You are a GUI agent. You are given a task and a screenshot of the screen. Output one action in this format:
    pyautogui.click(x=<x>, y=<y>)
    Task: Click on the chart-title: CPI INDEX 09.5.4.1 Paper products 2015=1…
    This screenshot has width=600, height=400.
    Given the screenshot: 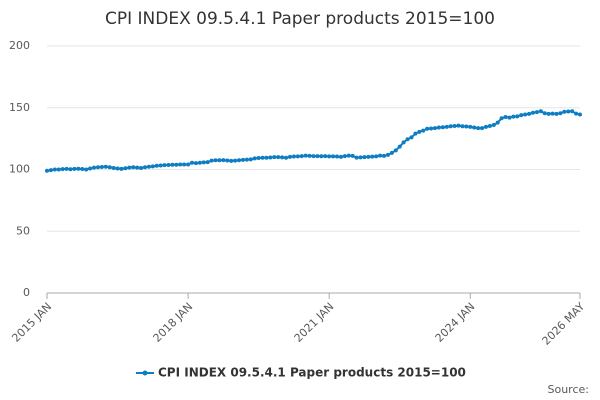 What is the action you would take?
    pyautogui.click(x=300, y=19)
    